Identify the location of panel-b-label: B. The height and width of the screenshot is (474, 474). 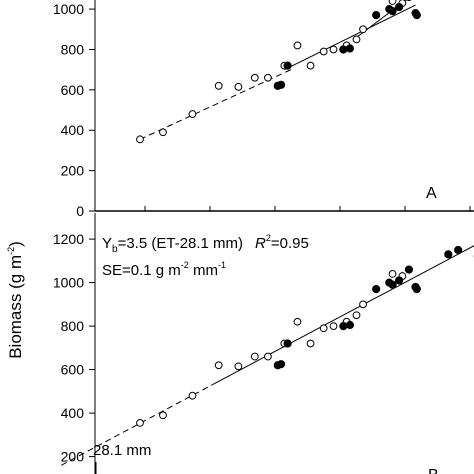
(433, 470).